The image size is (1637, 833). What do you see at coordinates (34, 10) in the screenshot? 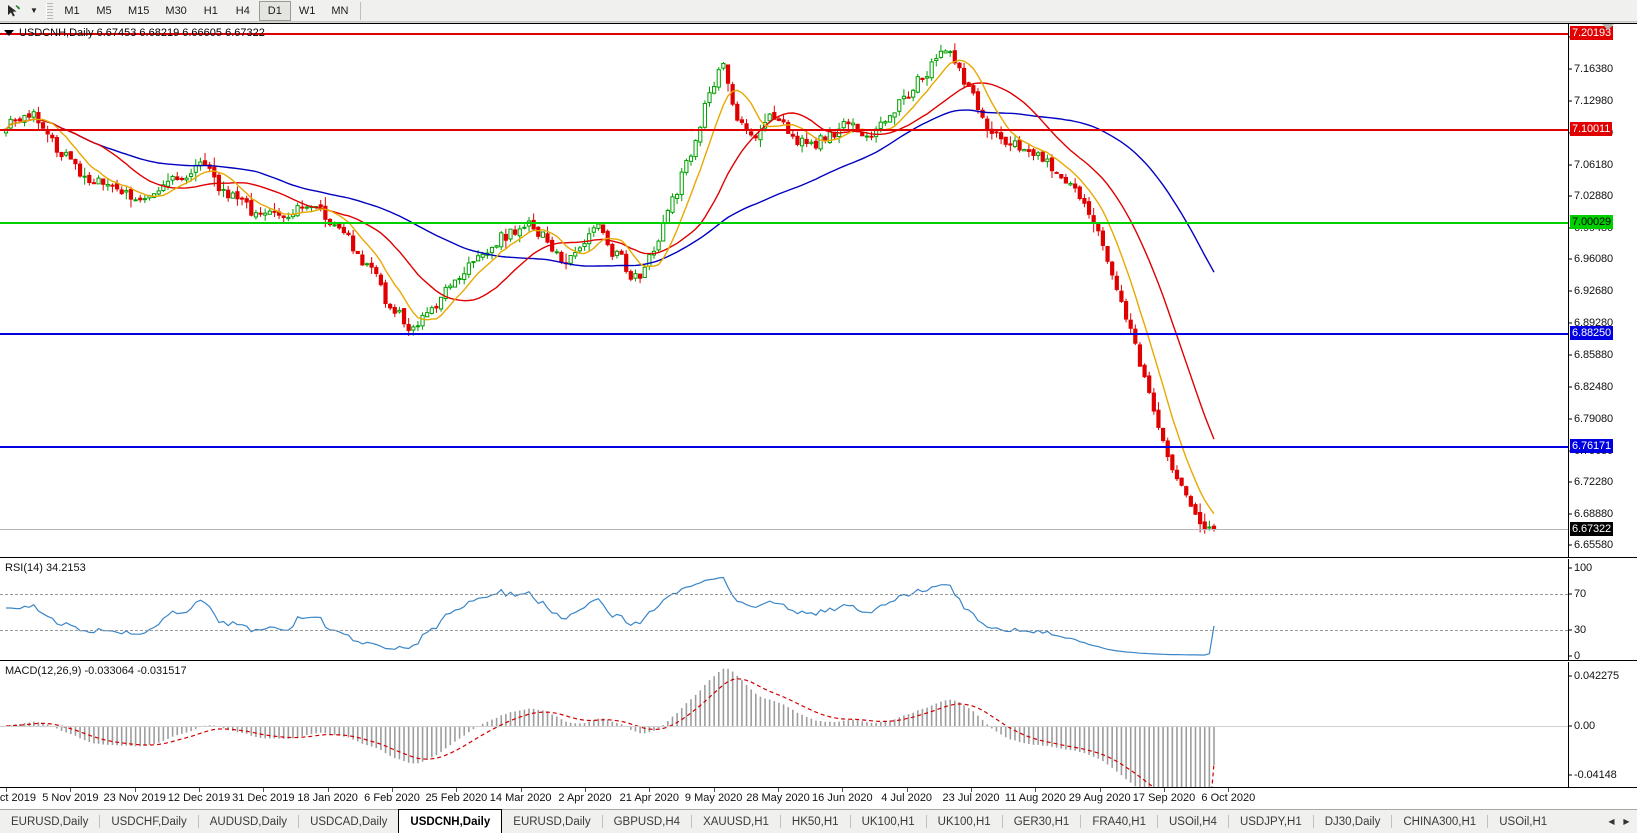
I see `chevron-down-icon: ▼` at bounding box center [34, 10].